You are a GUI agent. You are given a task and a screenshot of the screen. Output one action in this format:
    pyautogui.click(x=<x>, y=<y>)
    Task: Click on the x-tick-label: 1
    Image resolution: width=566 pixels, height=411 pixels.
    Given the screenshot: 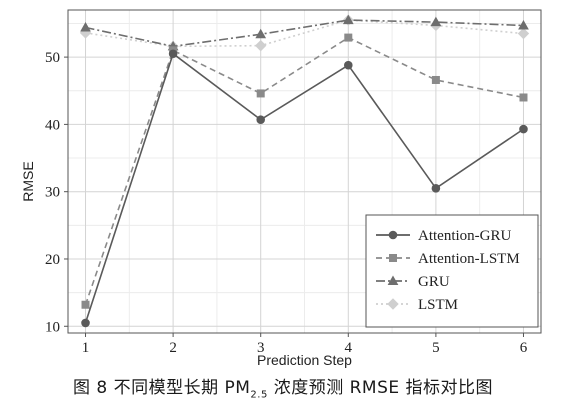 What is the action you would take?
    pyautogui.click(x=86, y=348)
    